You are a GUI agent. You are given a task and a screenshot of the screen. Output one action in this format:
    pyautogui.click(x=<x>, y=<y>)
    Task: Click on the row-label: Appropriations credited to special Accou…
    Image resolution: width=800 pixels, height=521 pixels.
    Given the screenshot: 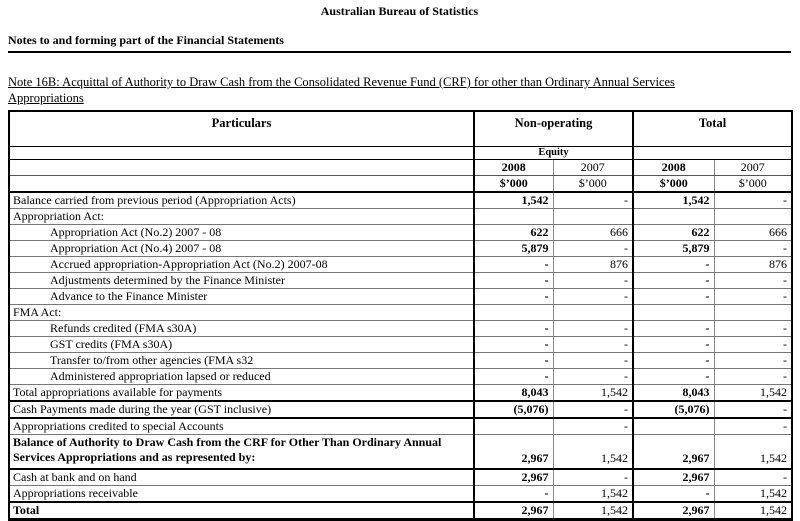 What is the action you would take?
    pyautogui.click(x=242, y=426)
    